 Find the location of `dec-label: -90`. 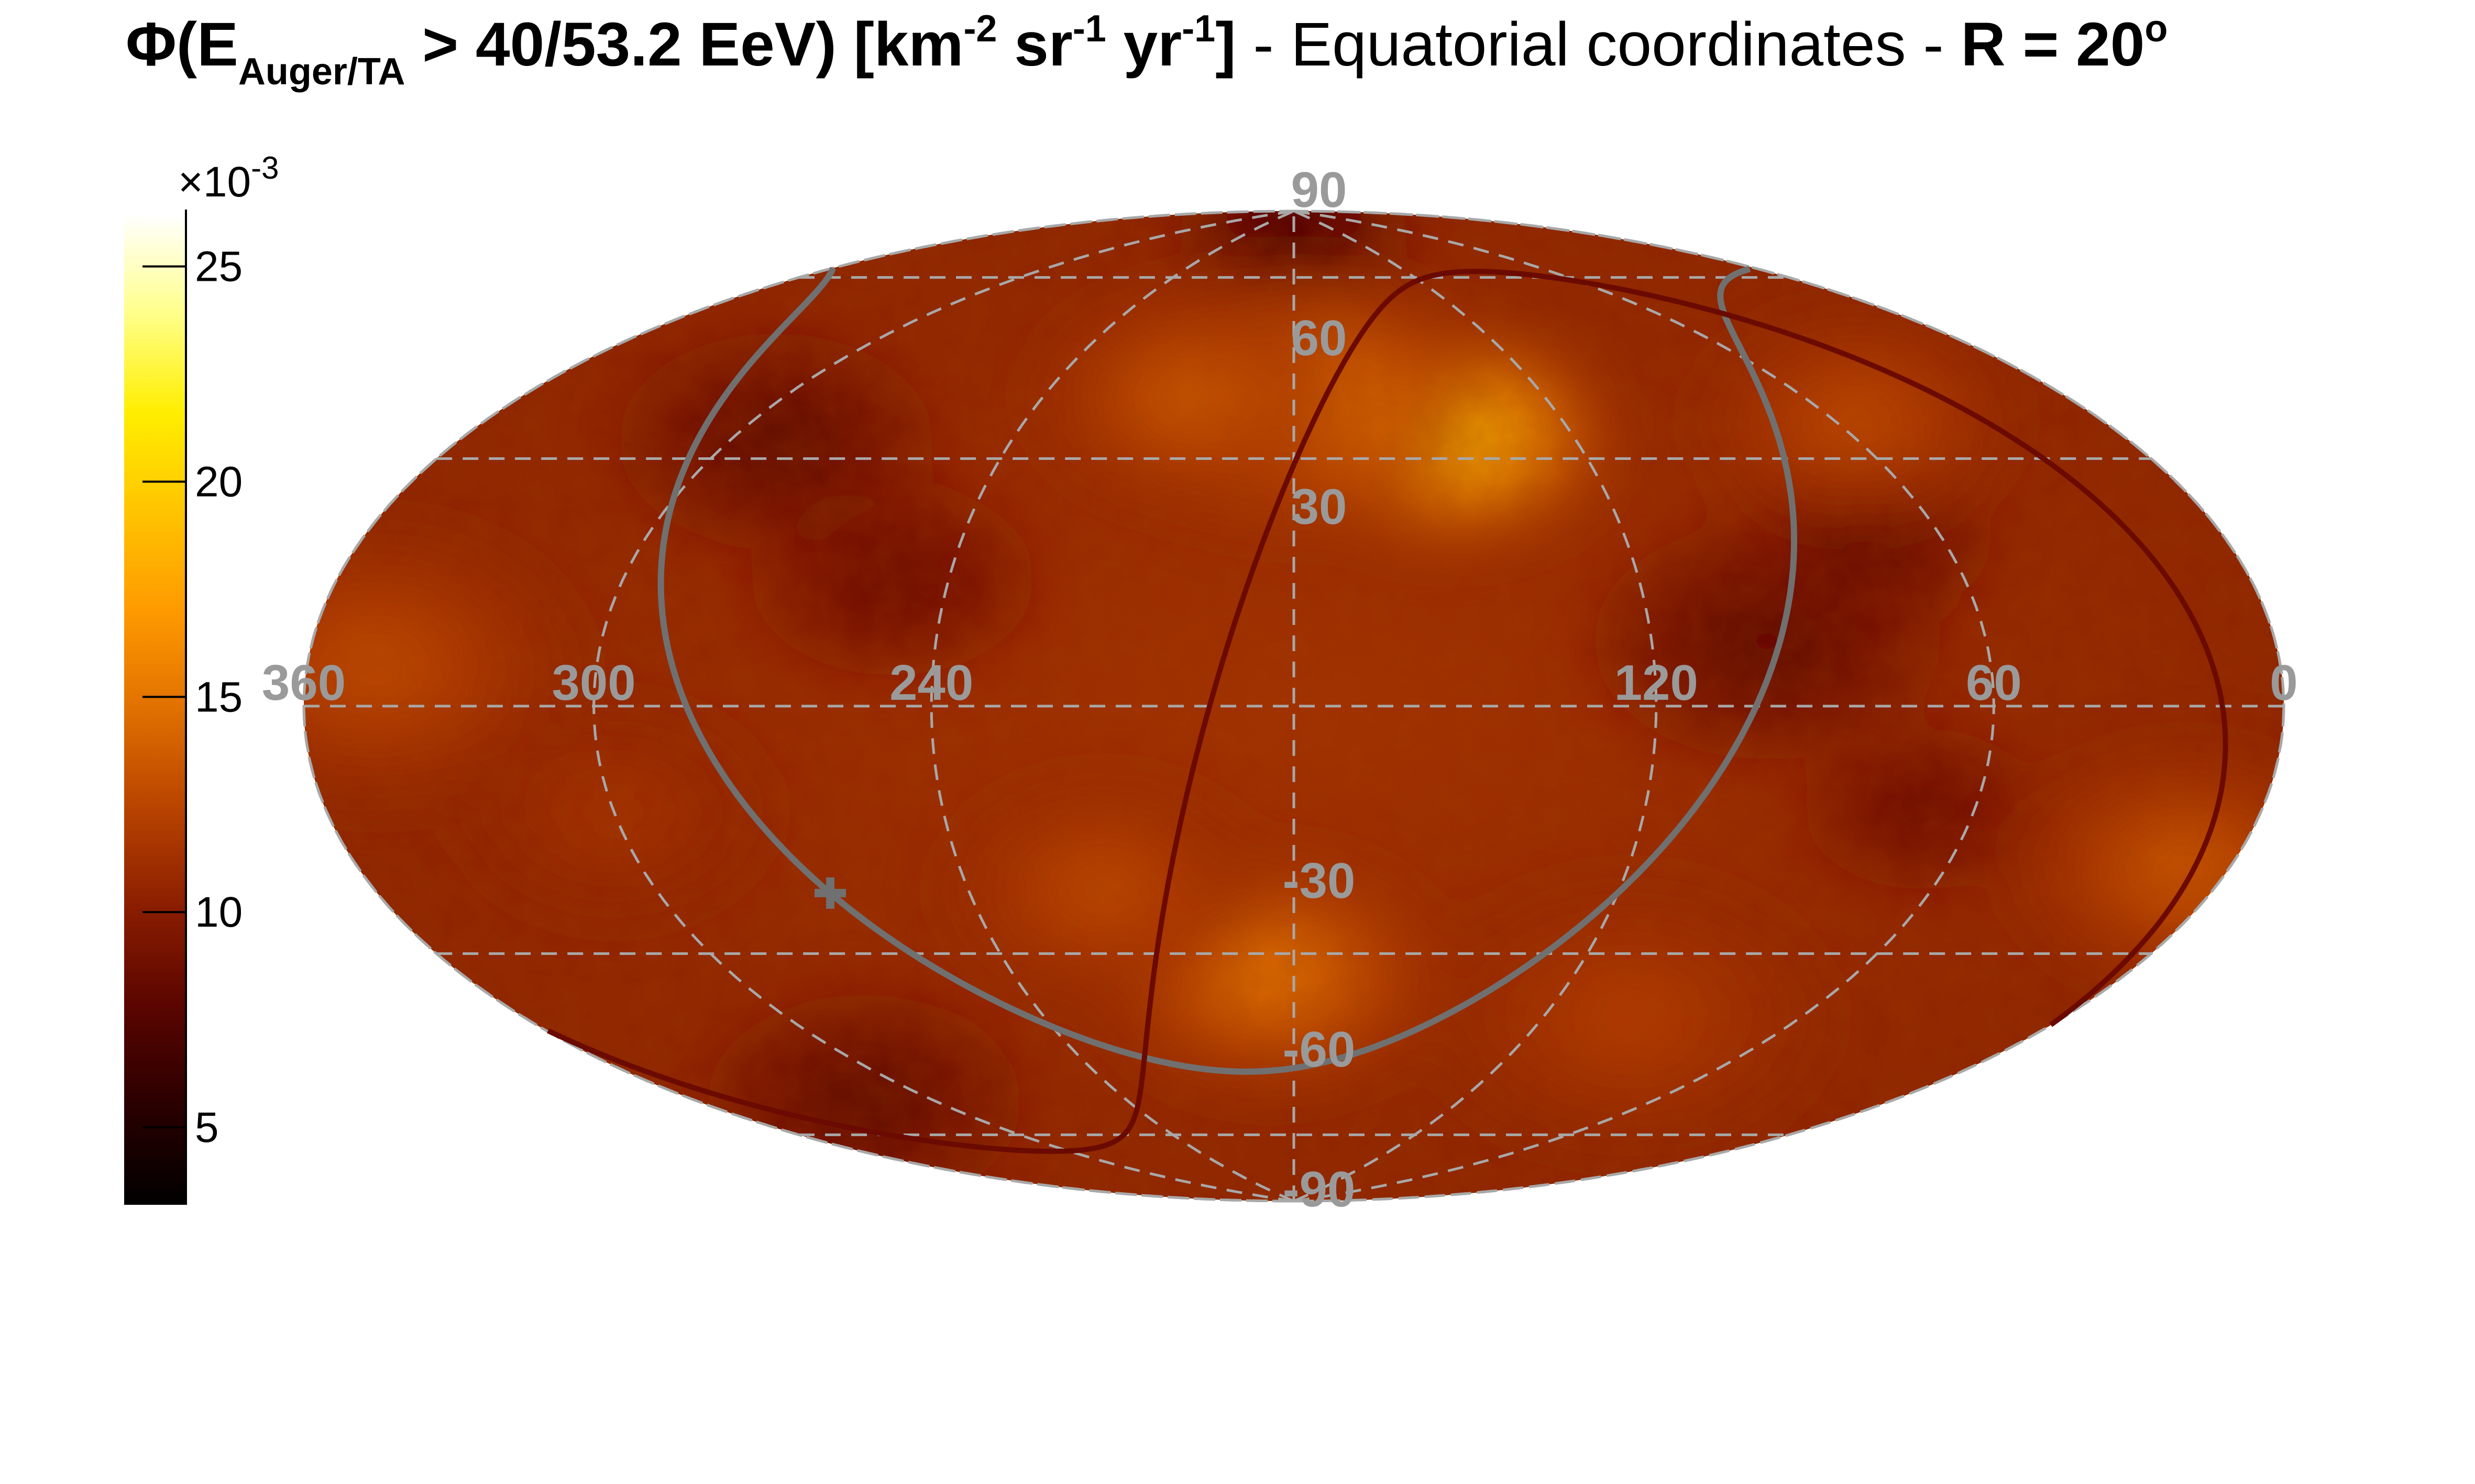

dec-label: -90 is located at coordinates (1319, 1189).